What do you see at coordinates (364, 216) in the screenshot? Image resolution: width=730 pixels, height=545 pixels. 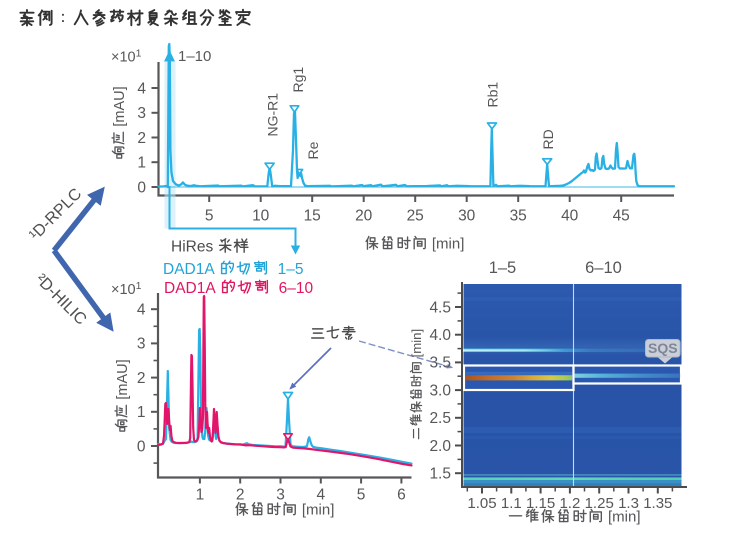 I see `svg-text: 20` at bounding box center [364, 216].